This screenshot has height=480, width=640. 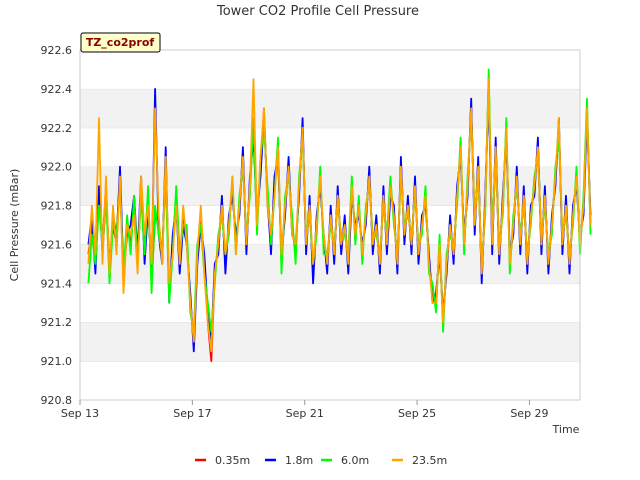 What do you see at coordinates (57, 167) in the screenshot?
I see `y-tick-label: 922.0` at bounding box center [57, 167].